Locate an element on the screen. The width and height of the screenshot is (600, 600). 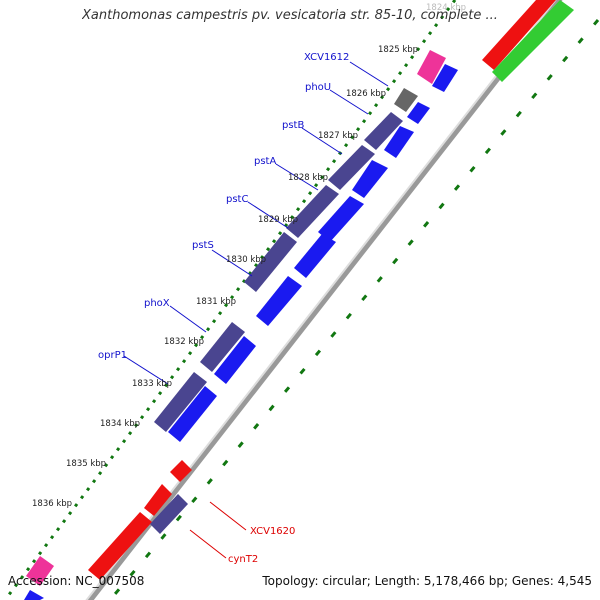
kbp-tick-label: 1826 kbp is located at coordinates (366, 94).